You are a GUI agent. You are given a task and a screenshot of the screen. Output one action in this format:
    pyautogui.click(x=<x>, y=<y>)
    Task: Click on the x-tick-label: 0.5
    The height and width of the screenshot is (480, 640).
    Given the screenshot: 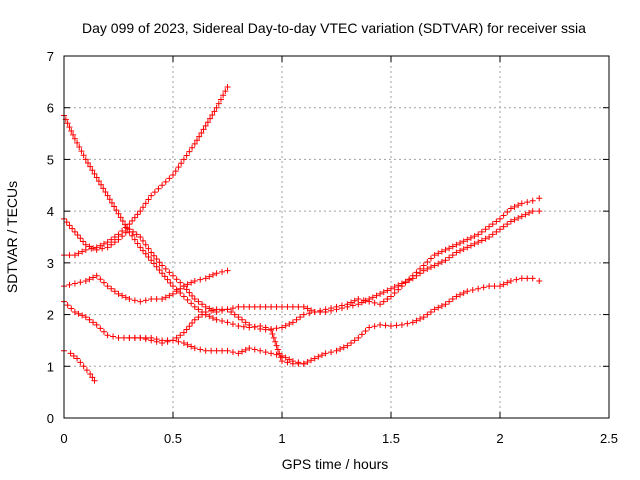 What is the action you would take?
    pyautogui.click(x=173, y=438)
    